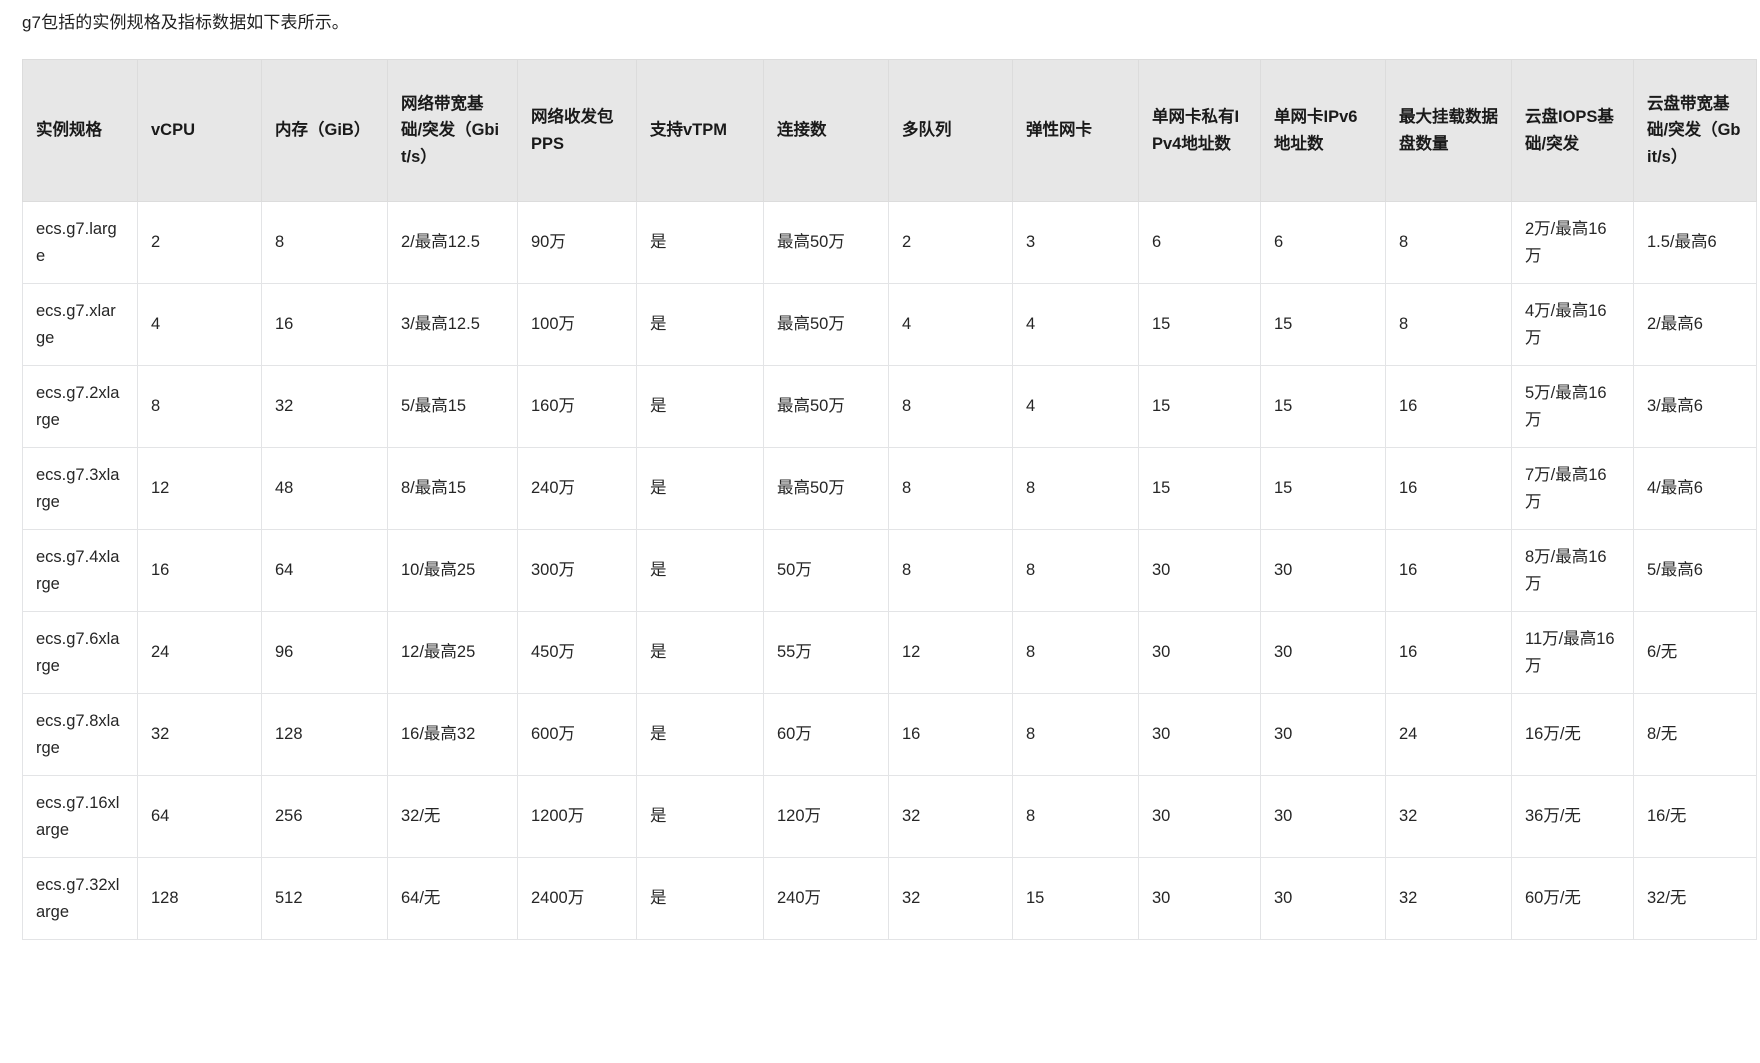  What do you see at coordinates (1075, 899) in the screenshot?
I see `cell-enis: 15` at bounding box center [1075, 899].